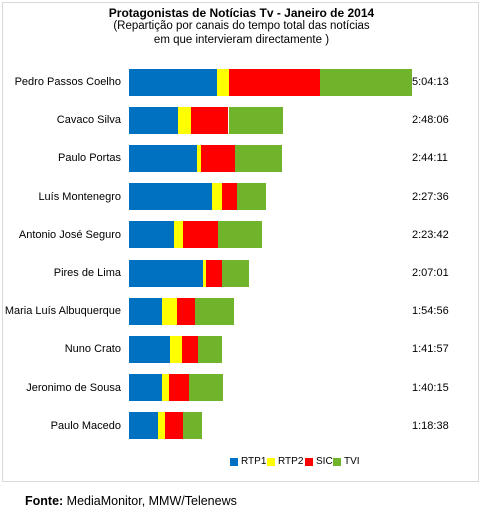  What do you see at coordinates (430, 234) in the screenshot?
I see `total-time-label: 2:23:42` at bounding box center [430, 234].